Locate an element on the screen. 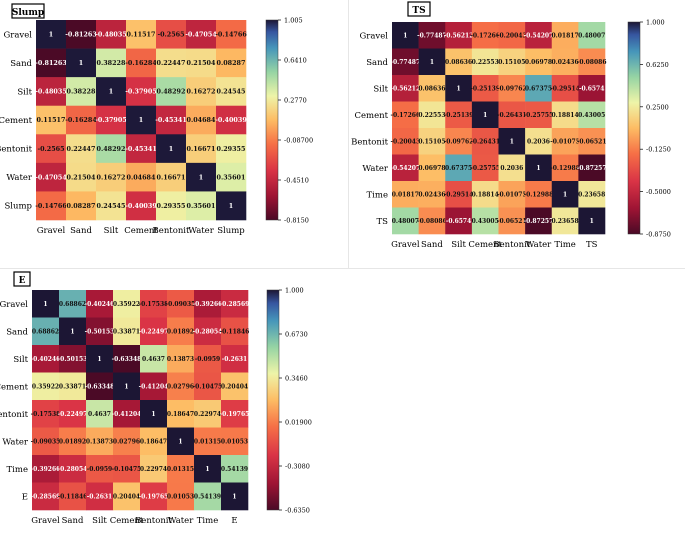 Image resolution: width=685 pixels, height=536 pixels. cell-value: -0.37905 is located at coordinates (111, 120).